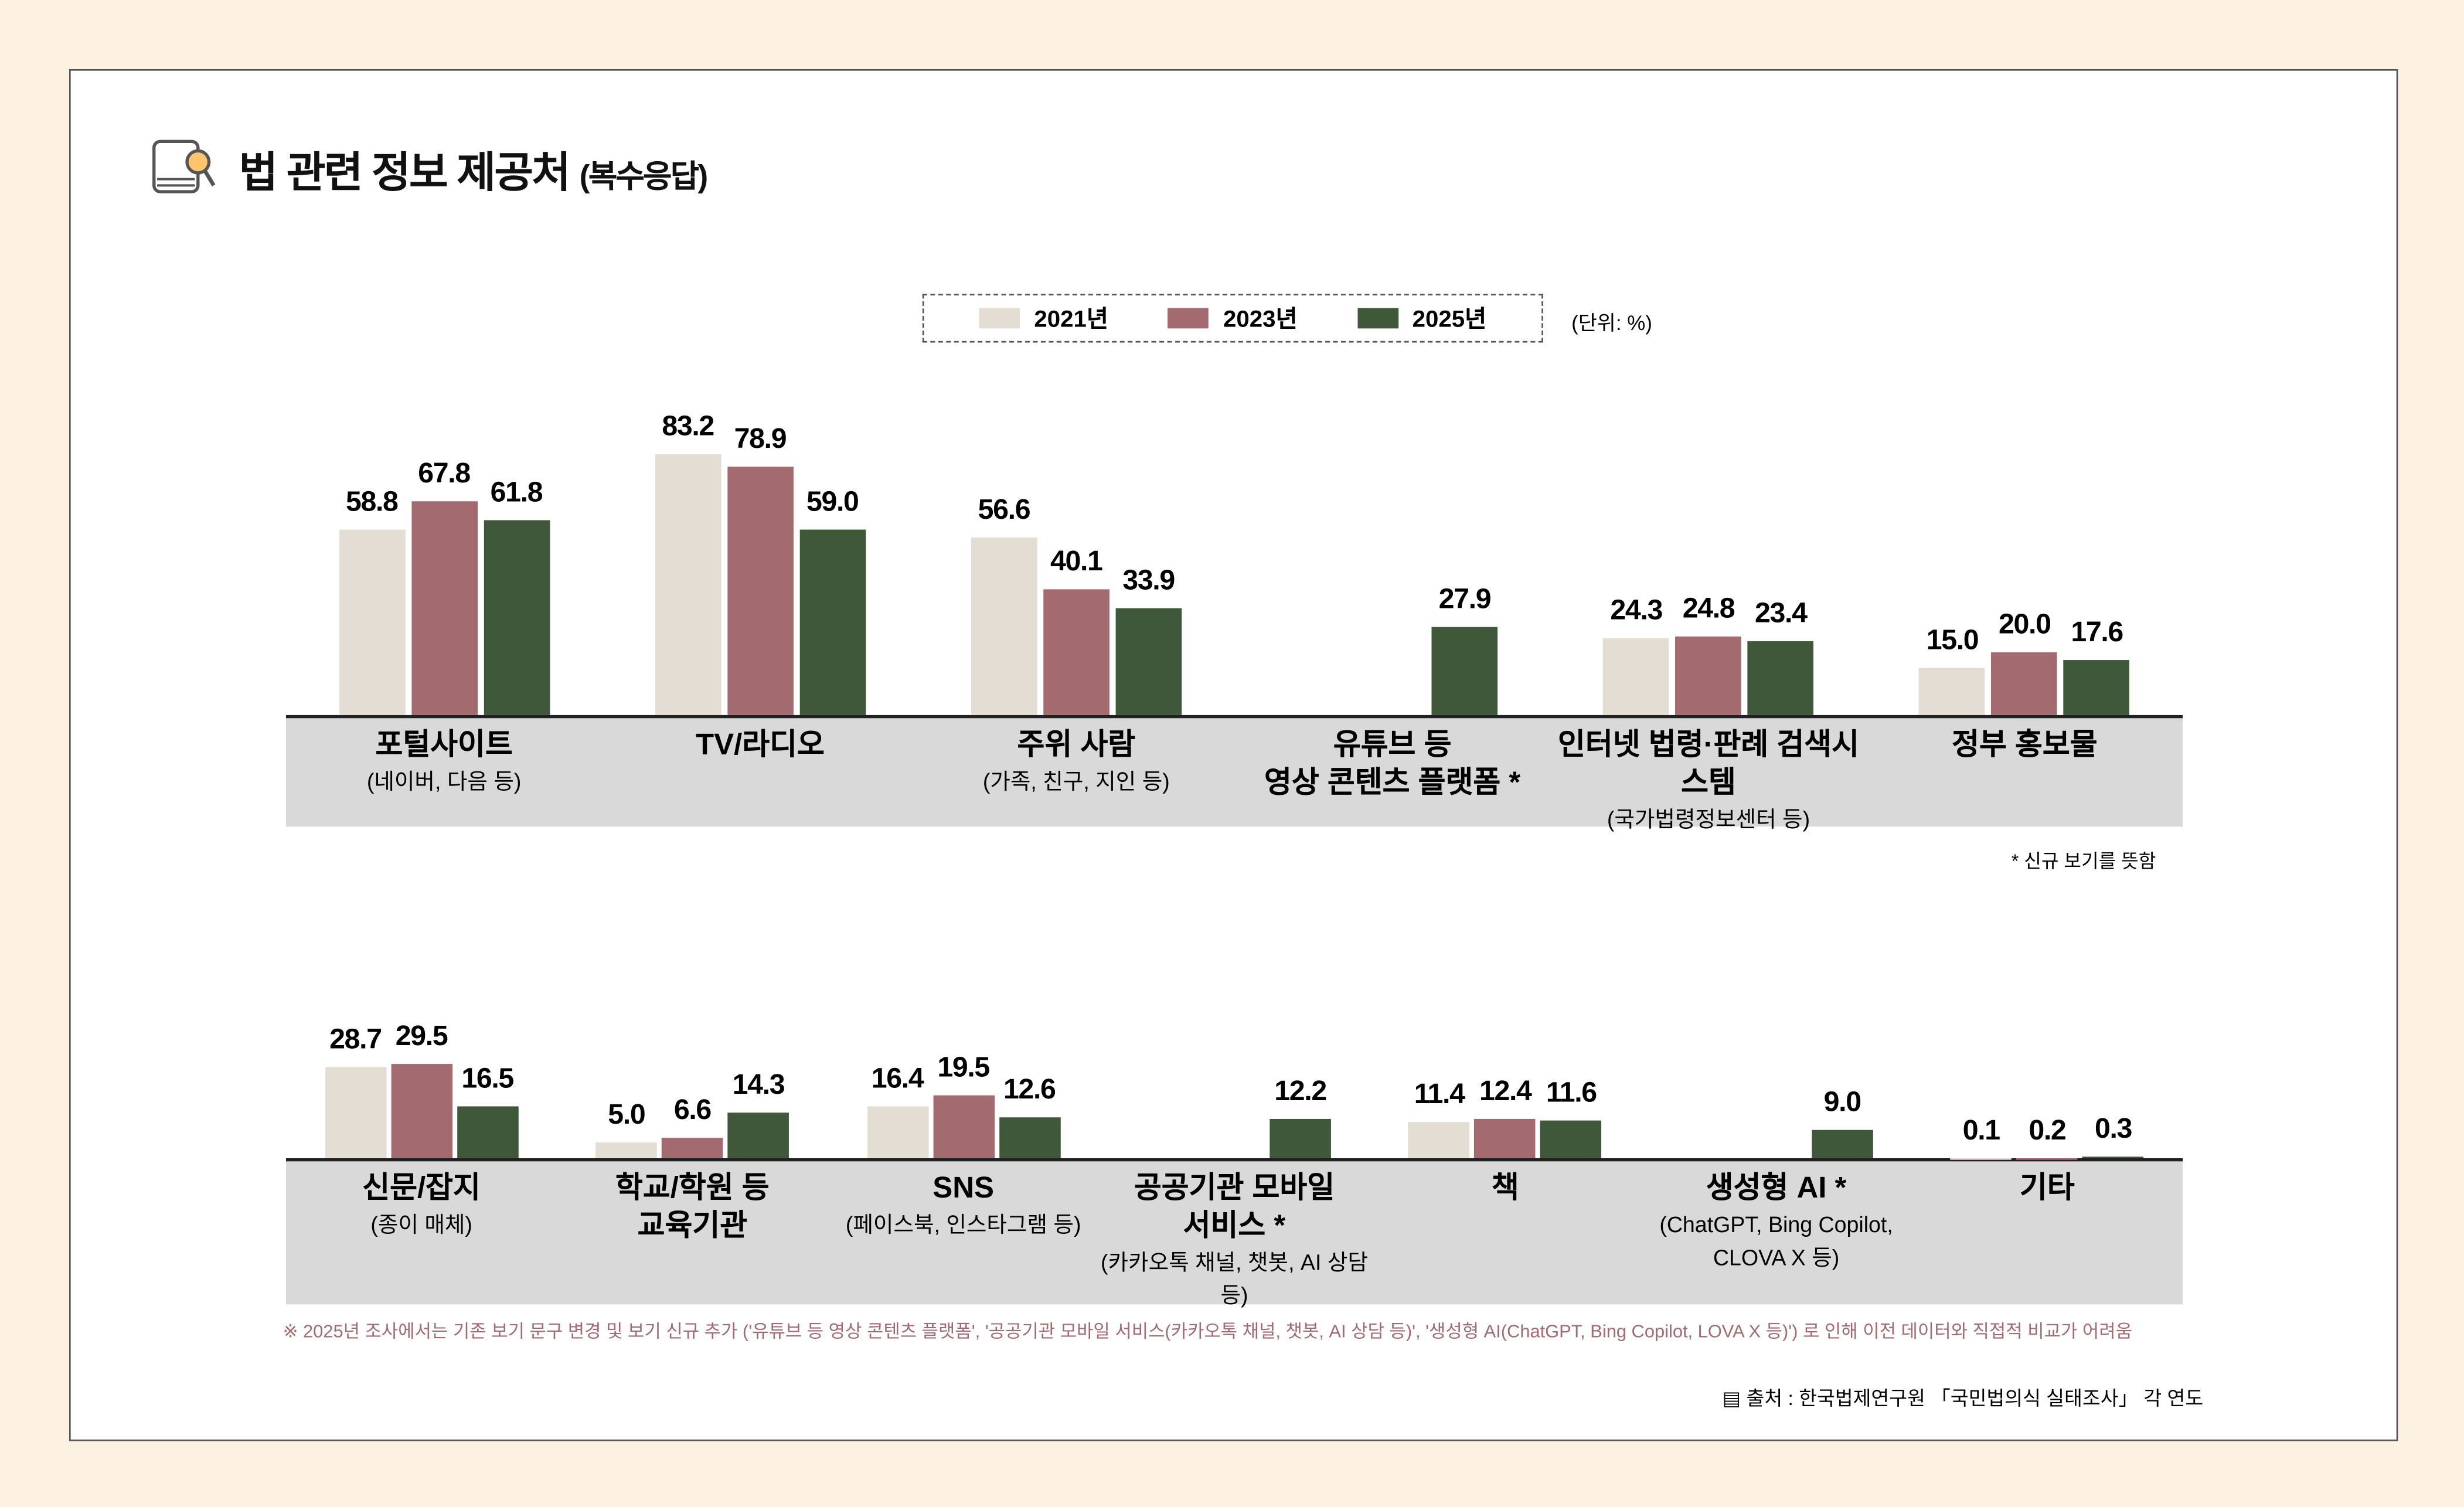  I want to click on category-main: 인터넷 법령·판례 검색시스템, so click(1709, 765).